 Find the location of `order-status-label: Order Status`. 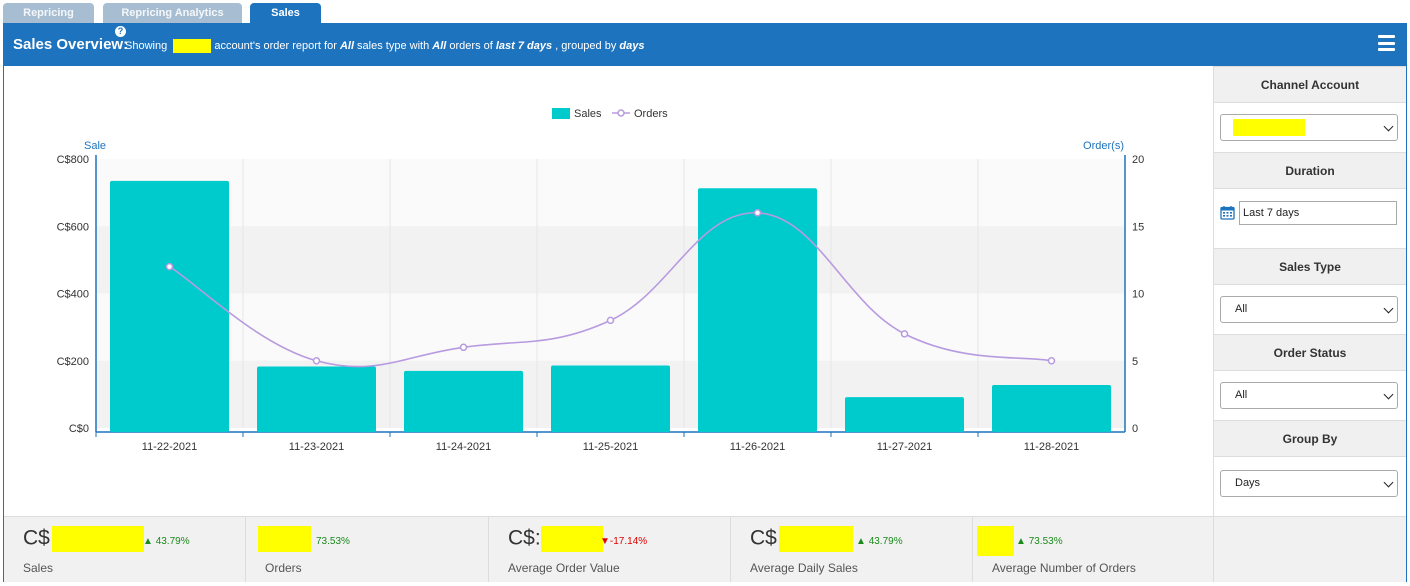

order-status-label: Order Status is located at coordinates (1310, 352).